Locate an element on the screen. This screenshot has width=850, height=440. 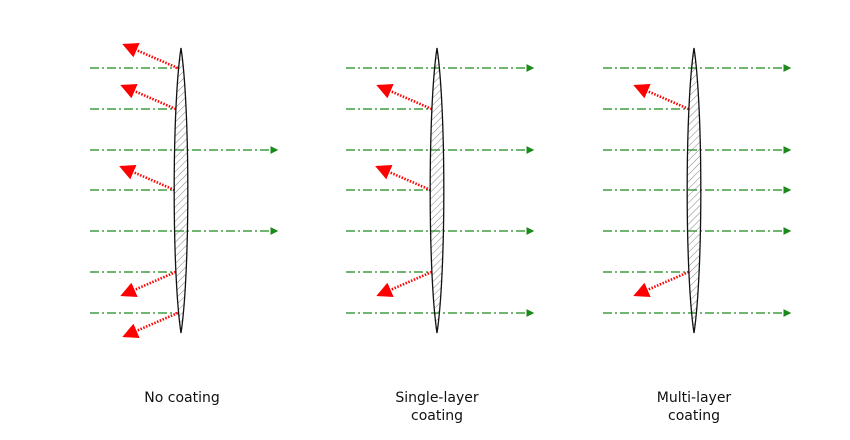
label-line: No coating is located at coordinates (182, 398).